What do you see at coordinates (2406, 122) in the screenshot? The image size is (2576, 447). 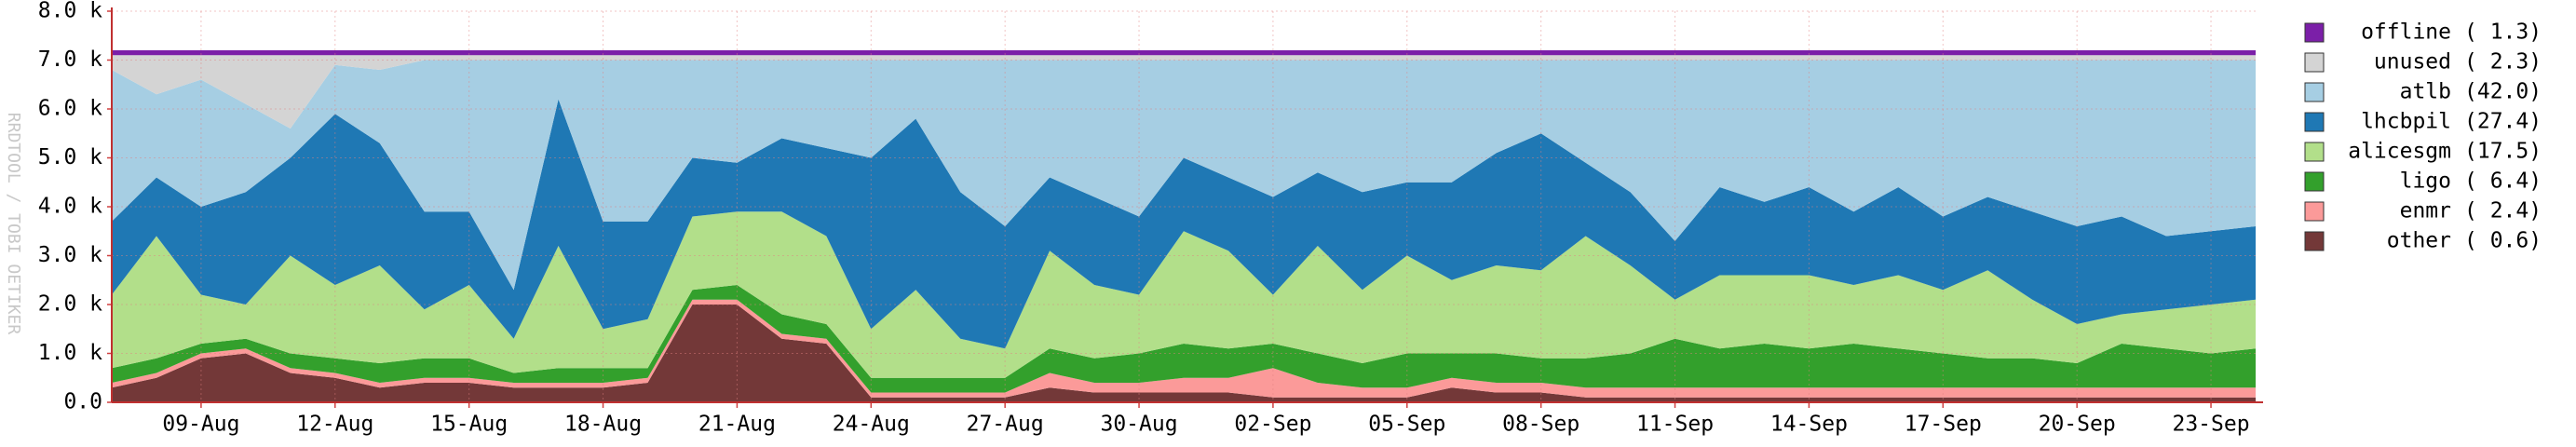 I see `legend-label: lhcbpil` at bounding box center [2406, 122].